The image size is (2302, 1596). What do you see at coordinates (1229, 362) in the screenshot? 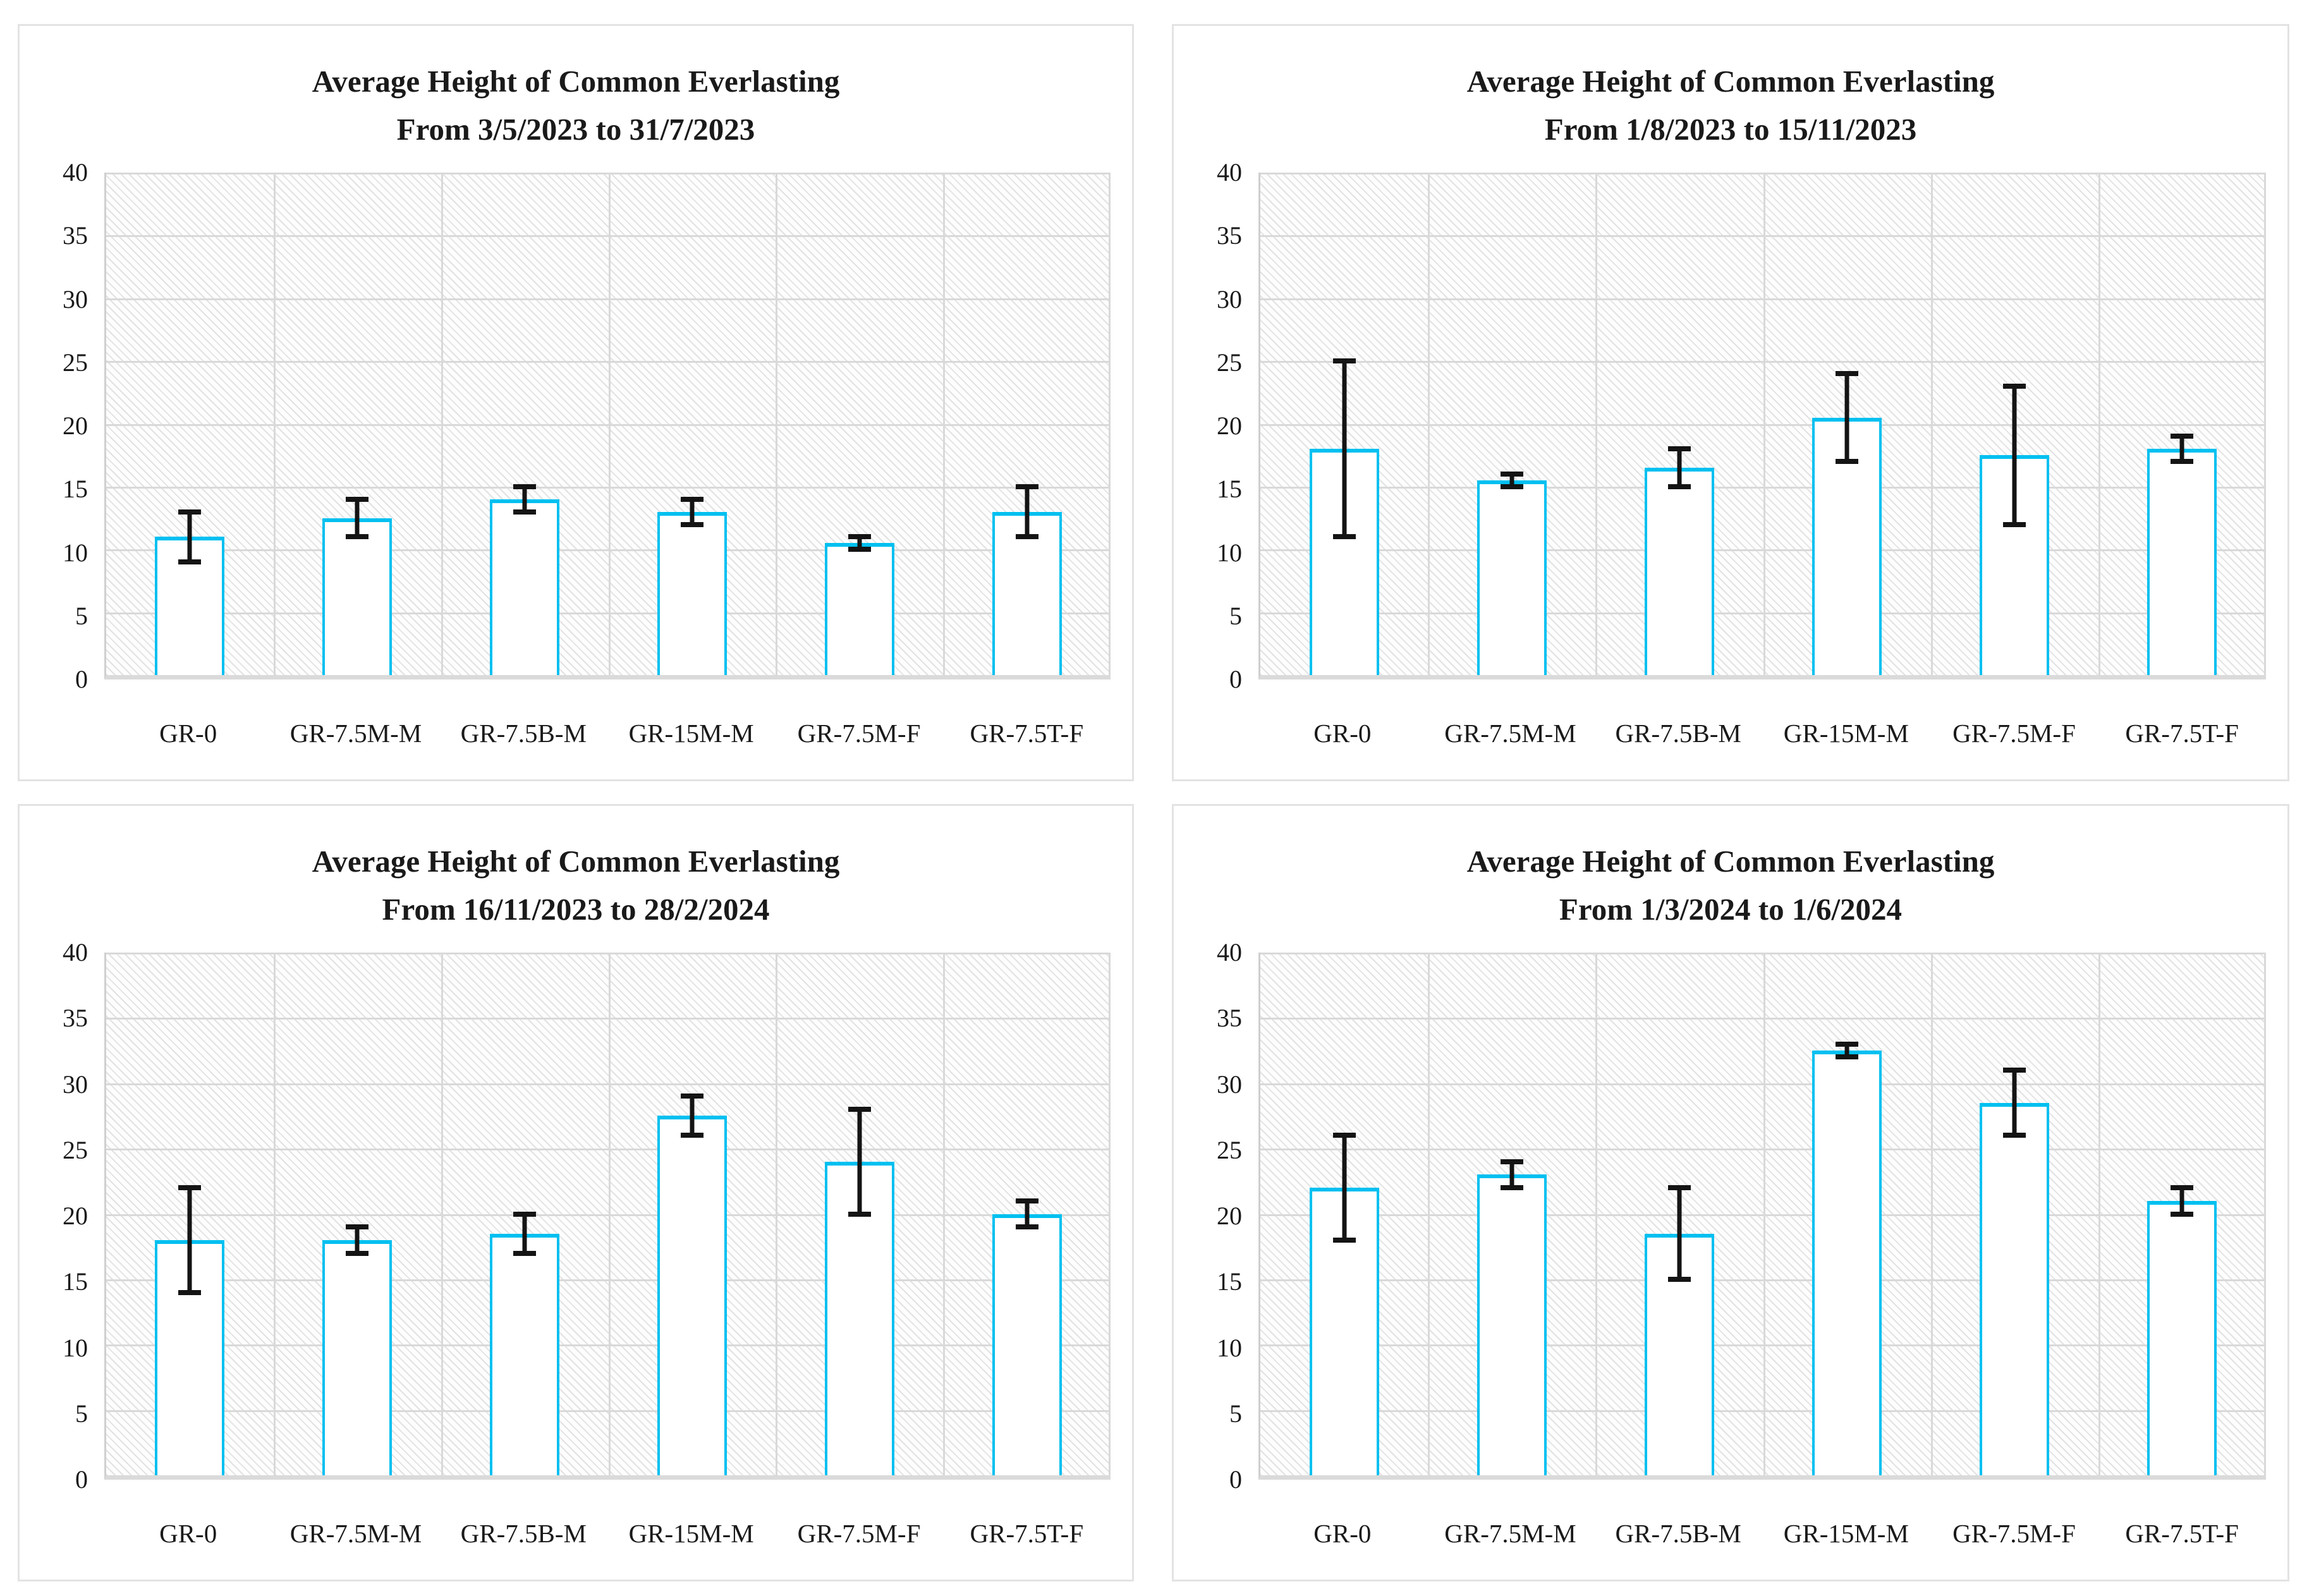
I see `y-tick-label: 25` at bounding box center [1229, 362].